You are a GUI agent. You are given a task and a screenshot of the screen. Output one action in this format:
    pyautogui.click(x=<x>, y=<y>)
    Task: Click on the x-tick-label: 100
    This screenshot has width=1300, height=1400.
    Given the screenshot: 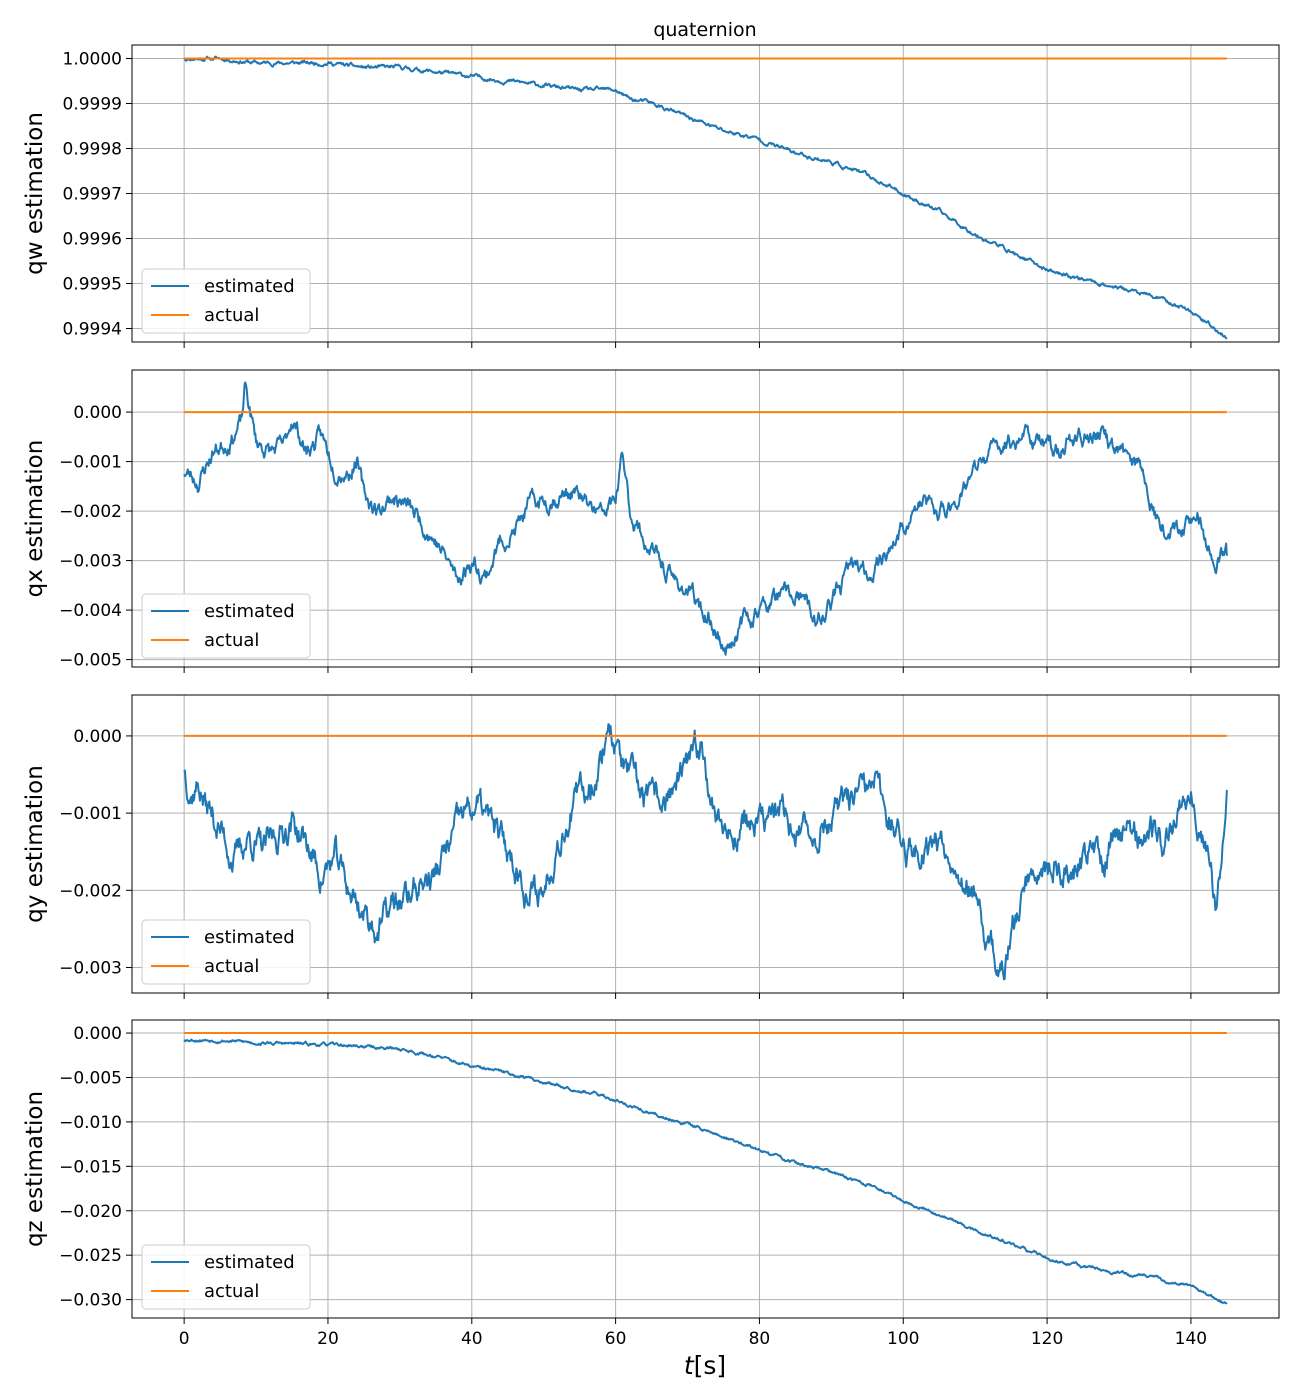 What is the action you would take?
    pyautogui.click(x=903, y=1339)
    